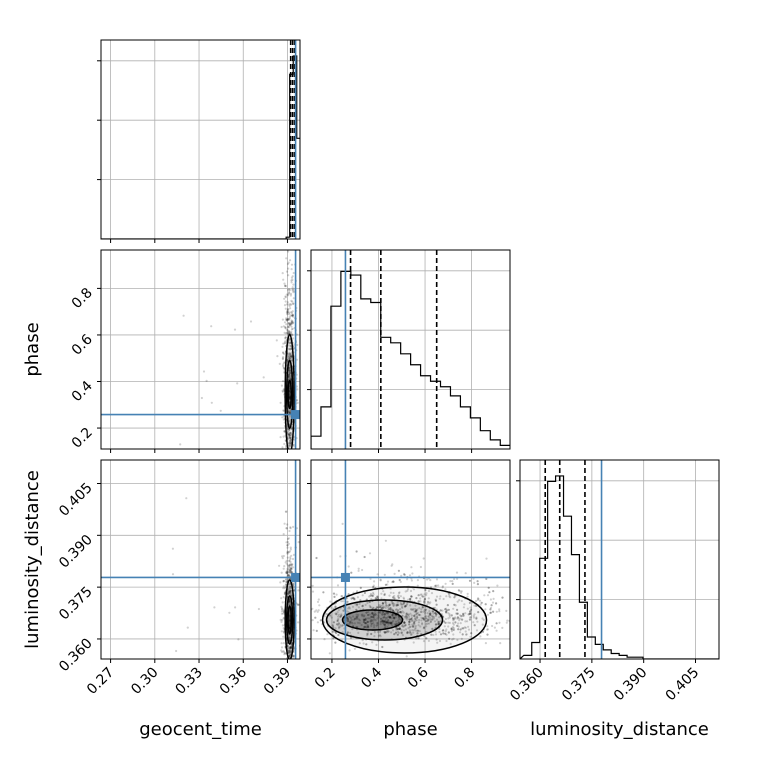  Describe the element at coordinates (345, 577) in the screenshot. I see `truth-marker-luminosity_distance_vs_phase` at that location.